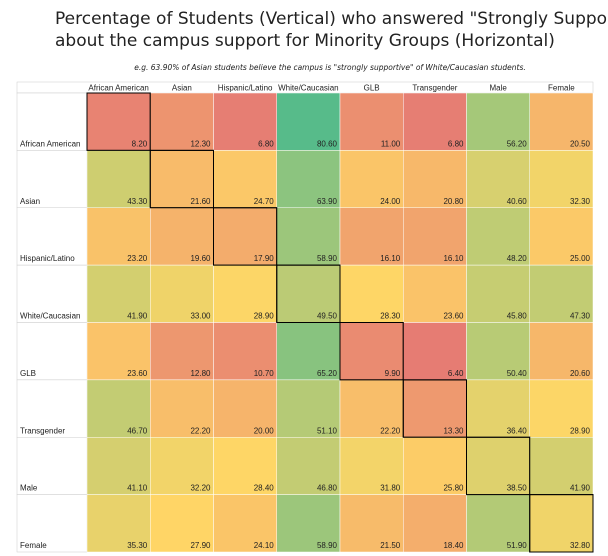  Describe the element at coordinates (29, 488) in the screenshot. I see `row-label: Male` at that location.